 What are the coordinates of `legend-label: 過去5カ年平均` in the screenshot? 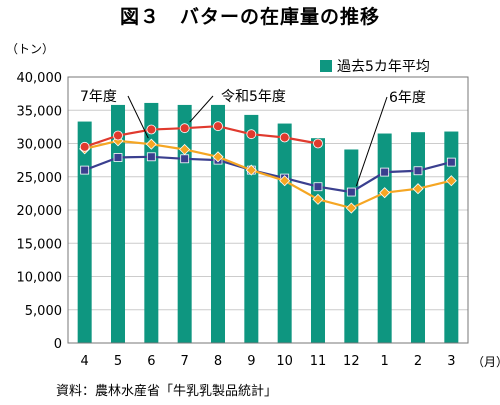 It's located at (383, 67).